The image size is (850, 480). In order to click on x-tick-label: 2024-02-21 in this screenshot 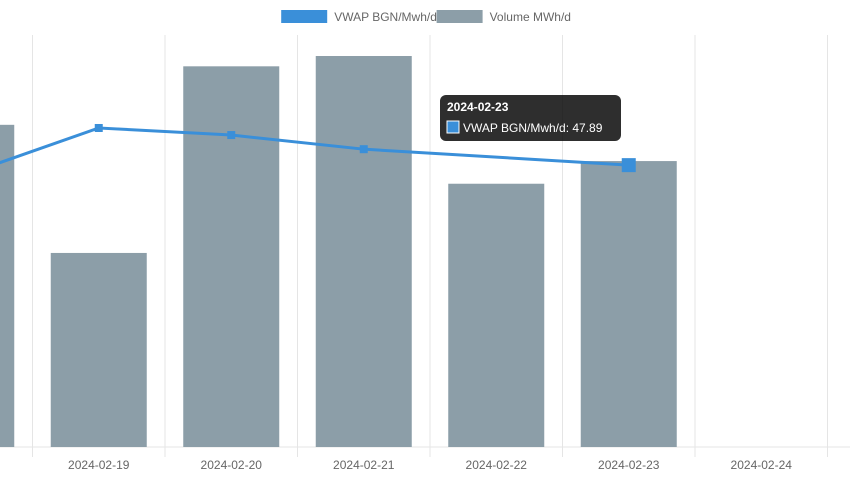, I will do `click(364, 465)`.